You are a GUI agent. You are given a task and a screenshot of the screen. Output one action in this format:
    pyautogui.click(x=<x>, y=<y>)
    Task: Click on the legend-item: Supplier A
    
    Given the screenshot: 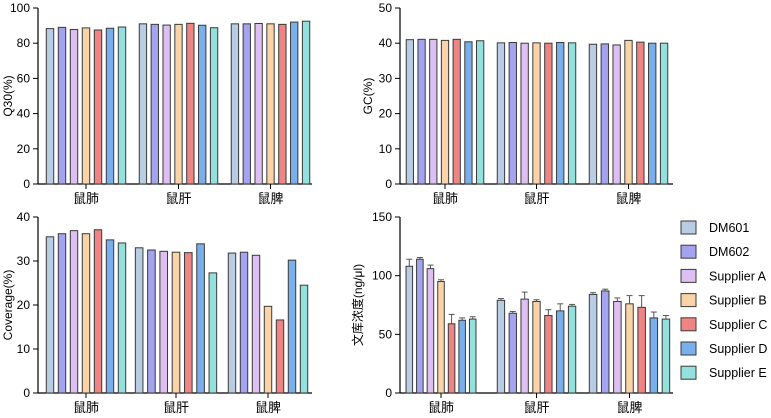 What is the action you would take?
    pyautogui.click(x=723, y=275)
    